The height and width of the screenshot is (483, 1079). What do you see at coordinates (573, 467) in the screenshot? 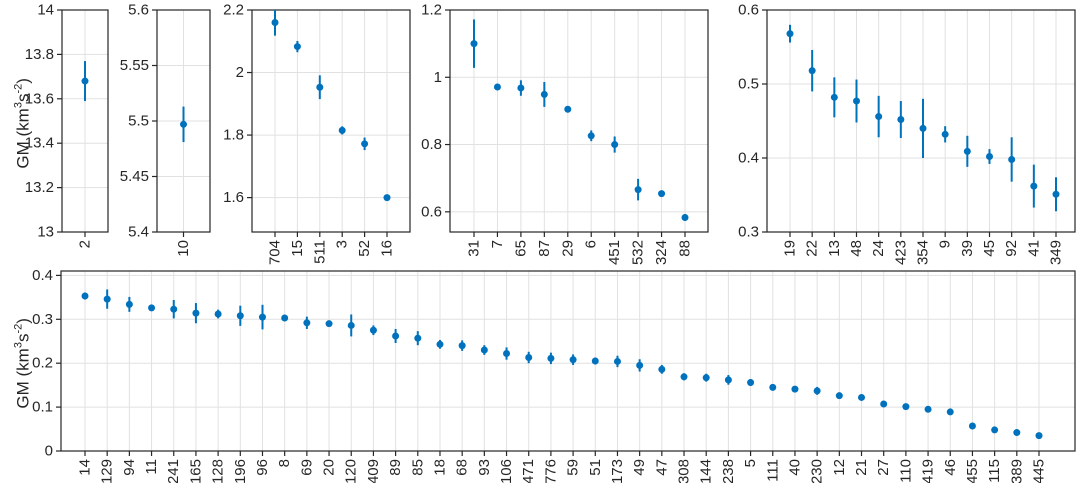
I see `x-tick-label: 59` at bounding box center [573, 467].